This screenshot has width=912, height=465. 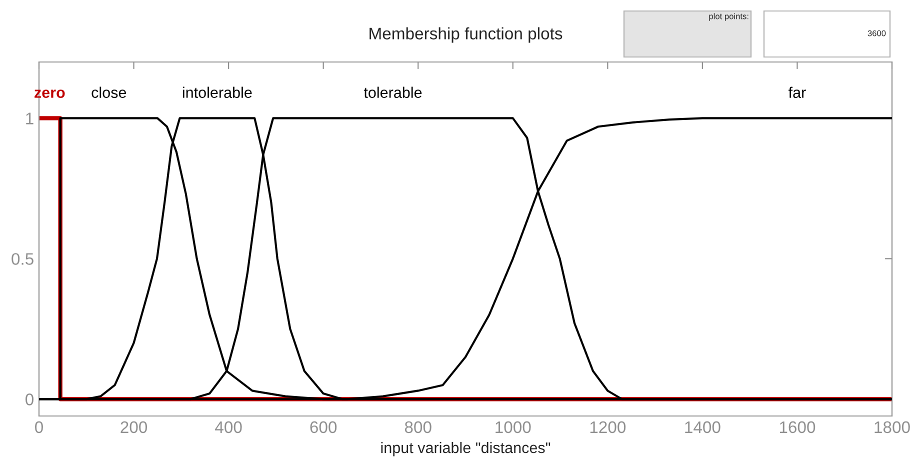 What do you see at coordinates (30, 400) in the screenshot?
I see `y-tick-label: 0` at bounding box center [30, 400].